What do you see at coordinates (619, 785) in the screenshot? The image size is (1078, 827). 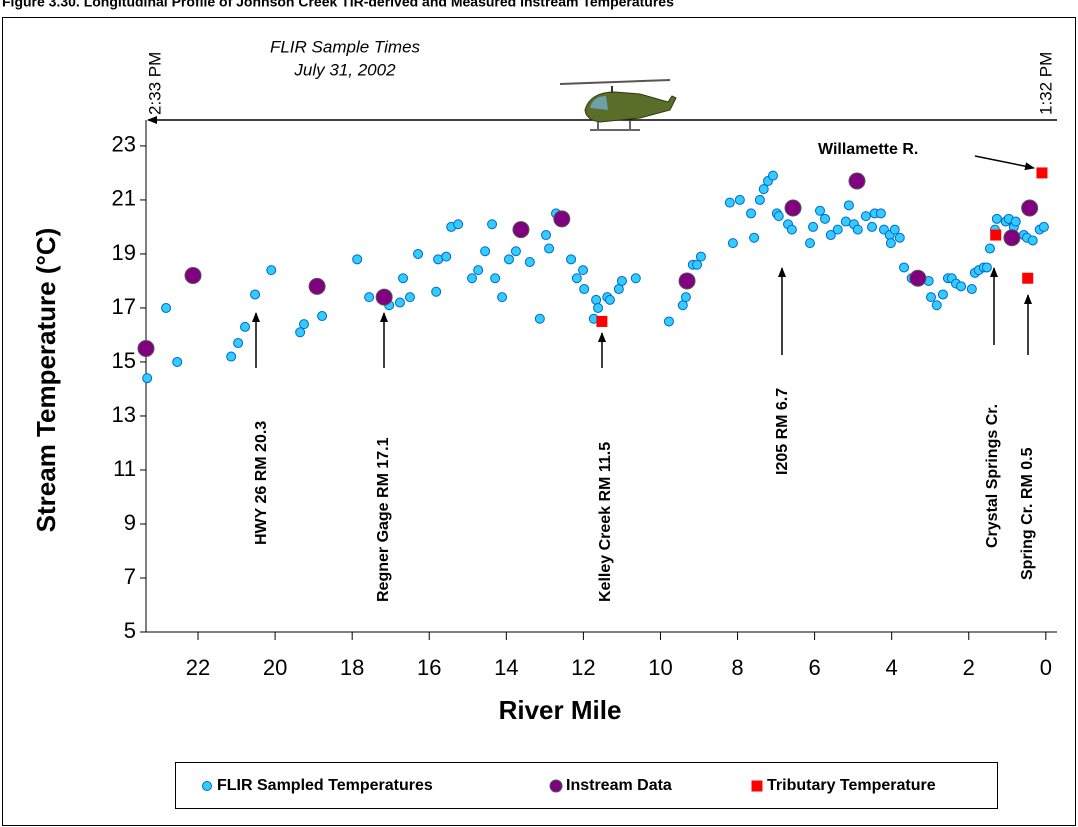 I see `legend-label: Instream Data` at bounding box center [619, 785].